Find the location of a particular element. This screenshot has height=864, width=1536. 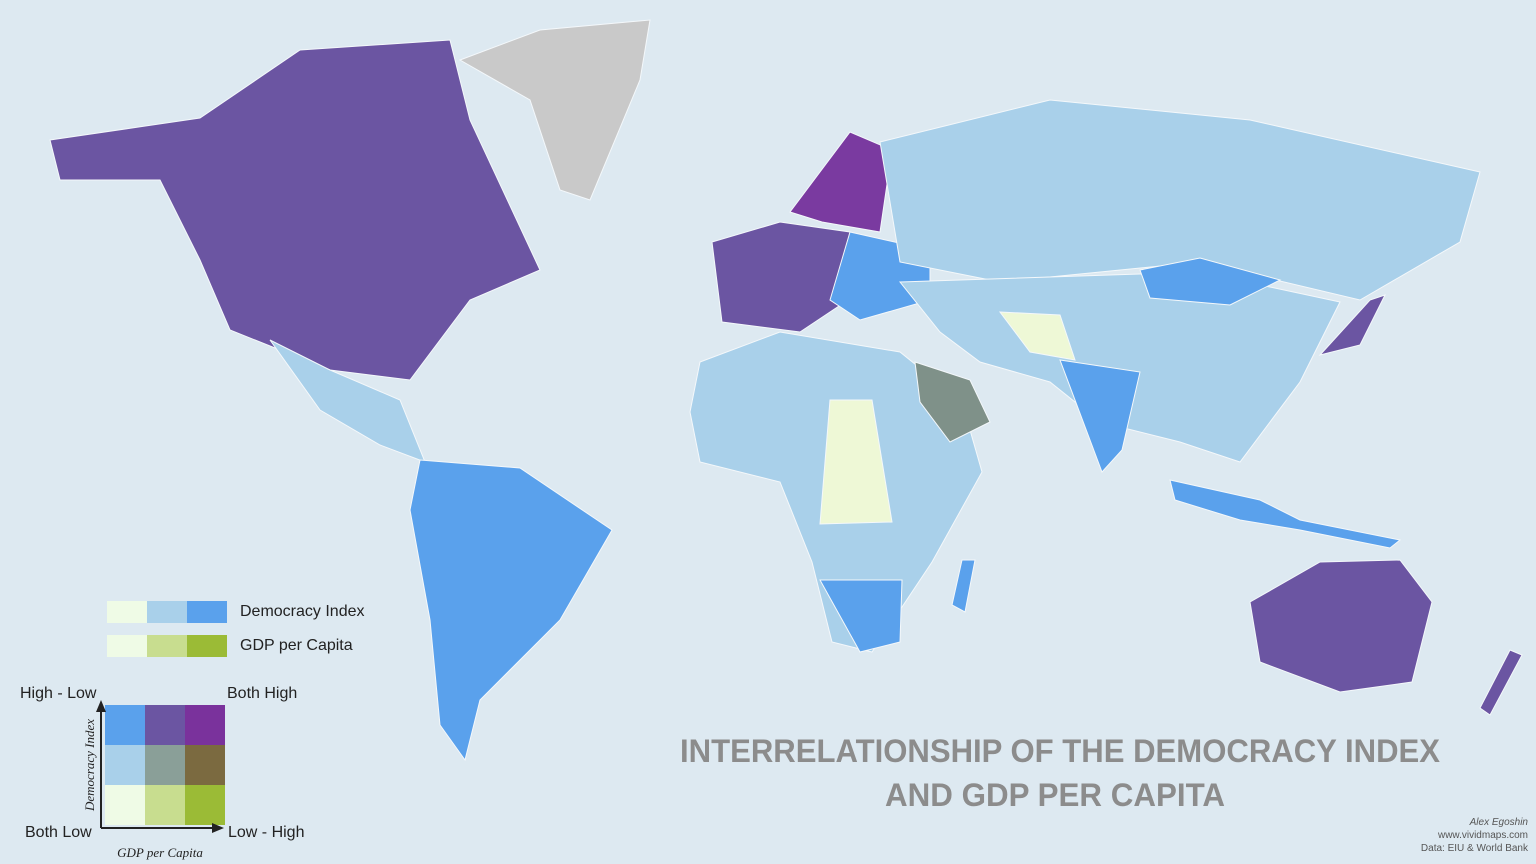

southern-africa is located at coordinates (861, 616).